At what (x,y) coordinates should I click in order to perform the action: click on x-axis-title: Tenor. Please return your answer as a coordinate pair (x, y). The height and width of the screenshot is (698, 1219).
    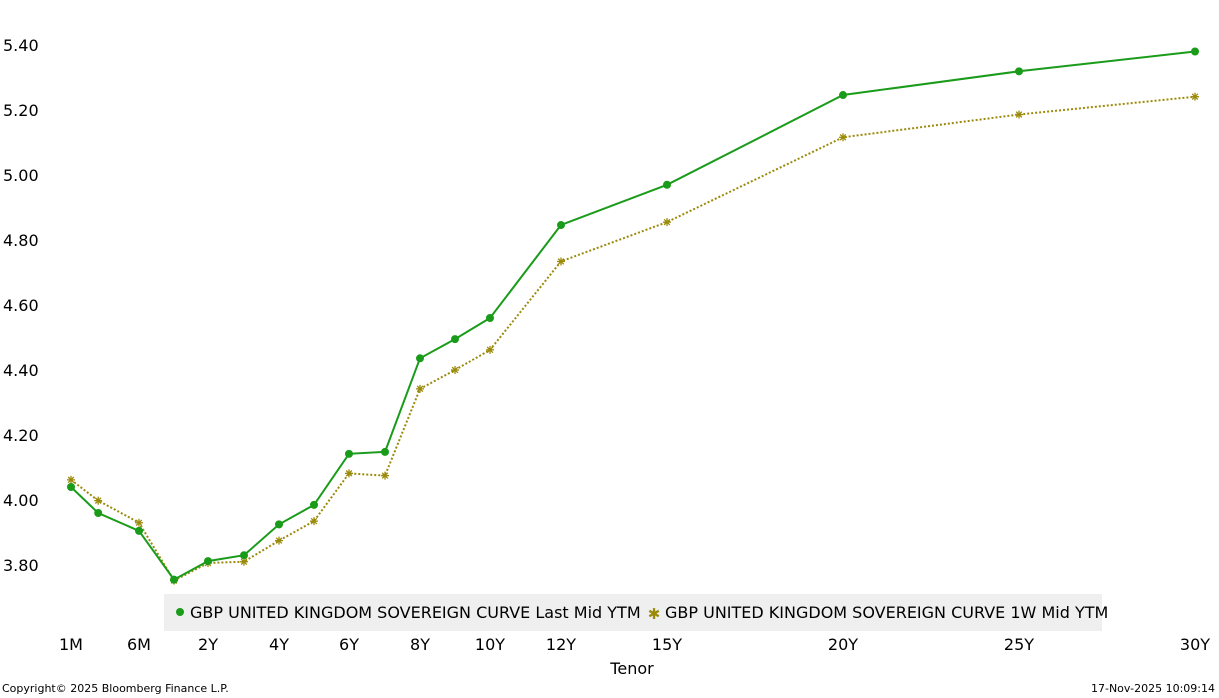
    Looking at the image, I should click on (631, 668).